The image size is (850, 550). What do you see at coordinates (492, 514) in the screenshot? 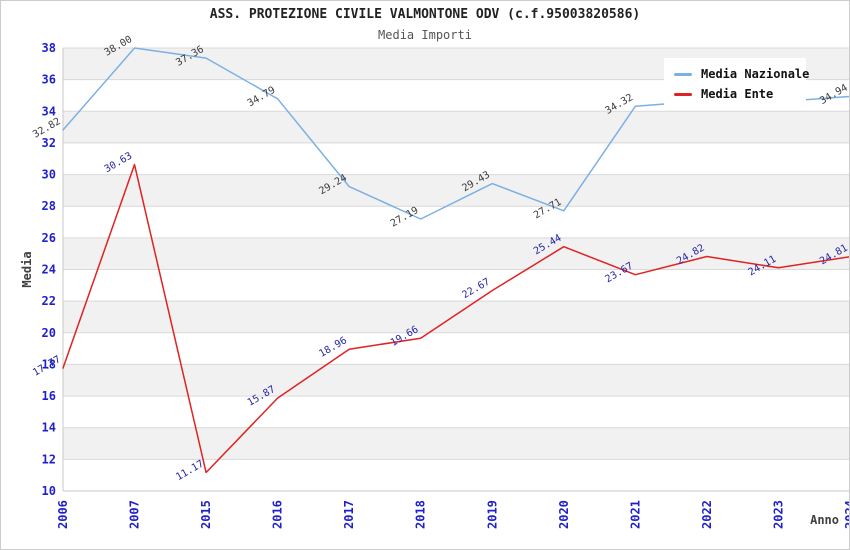
I see `x-tick-label: 2019` at bounding box center [492, 514].